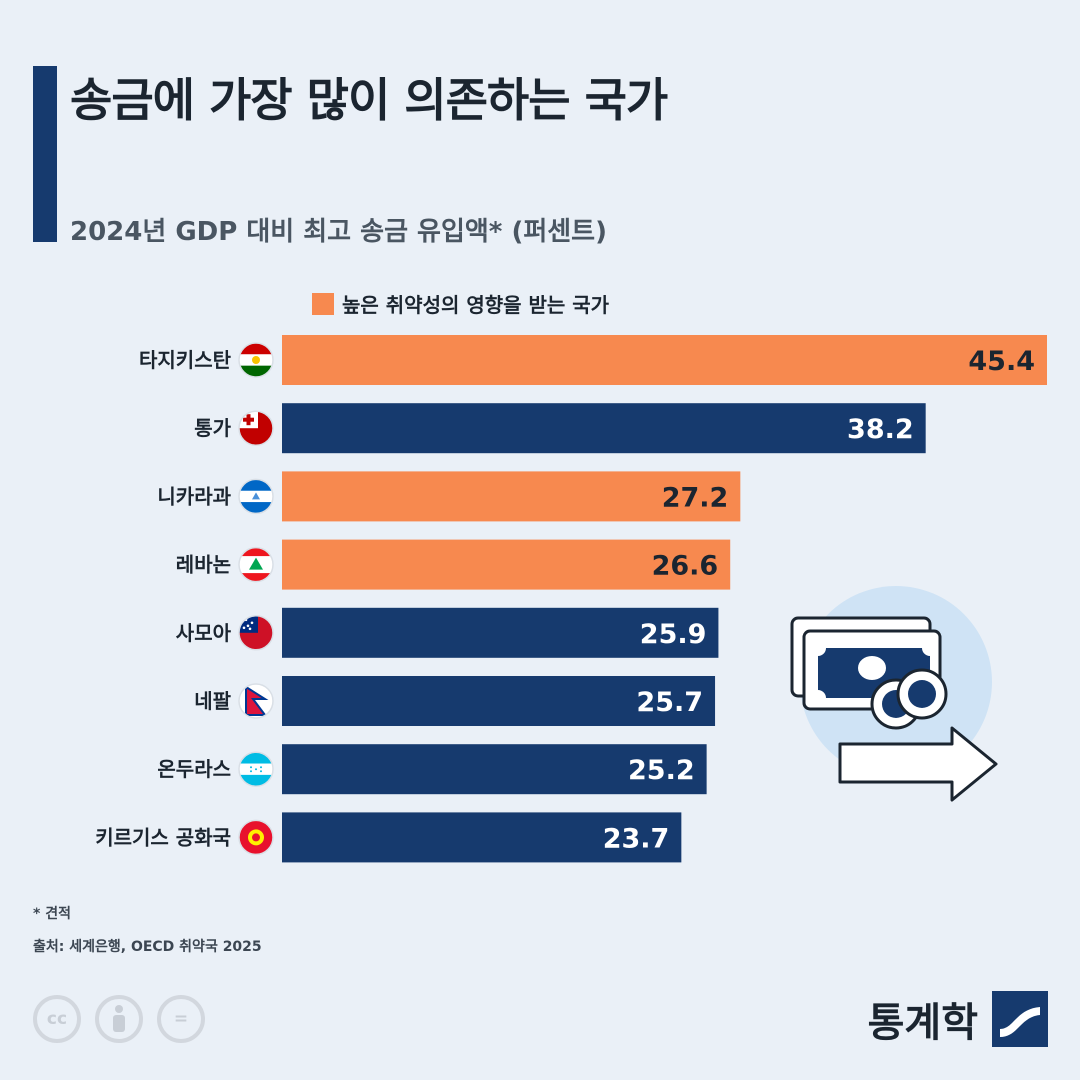 The image size is (1080, 1080). I want to click on money-transfer-illustration, so click(894, 694).